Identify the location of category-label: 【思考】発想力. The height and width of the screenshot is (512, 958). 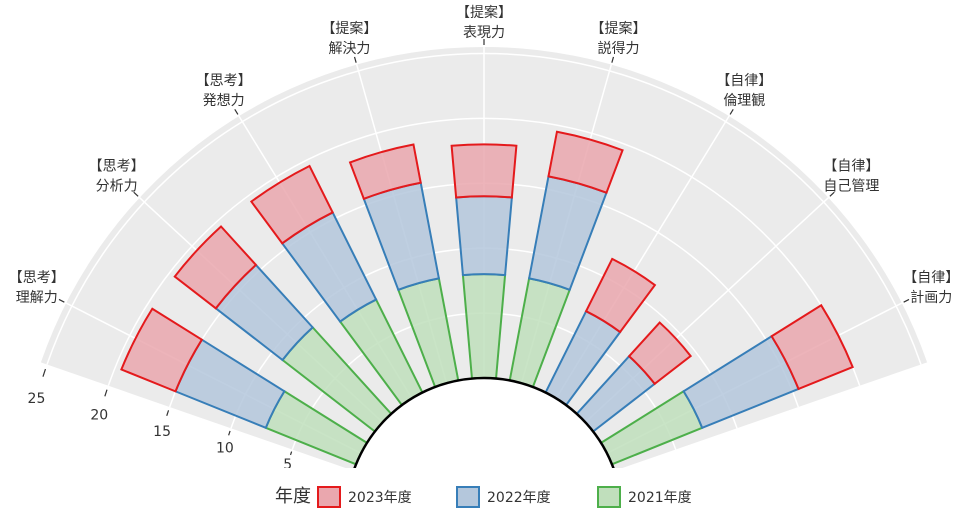
(224, 91).